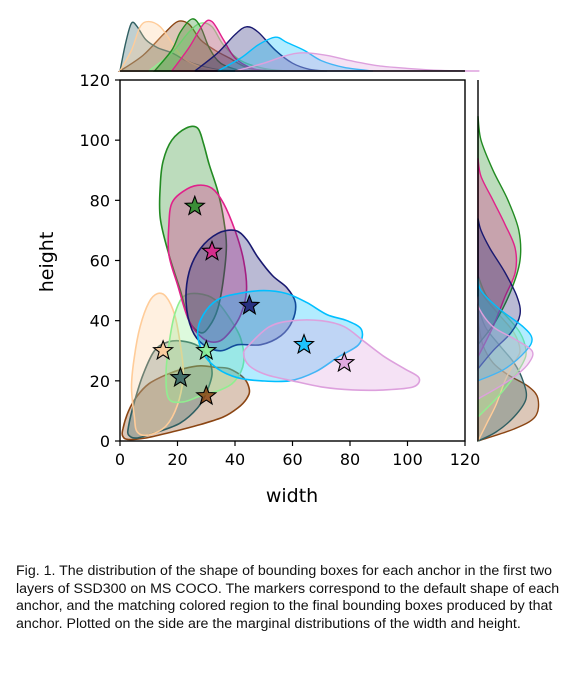 The height and width of the screenshot is (673, 577). Describe the element at coordinates (465, 459) in the screenshot. I see `x-tick-label: 120` at that location.